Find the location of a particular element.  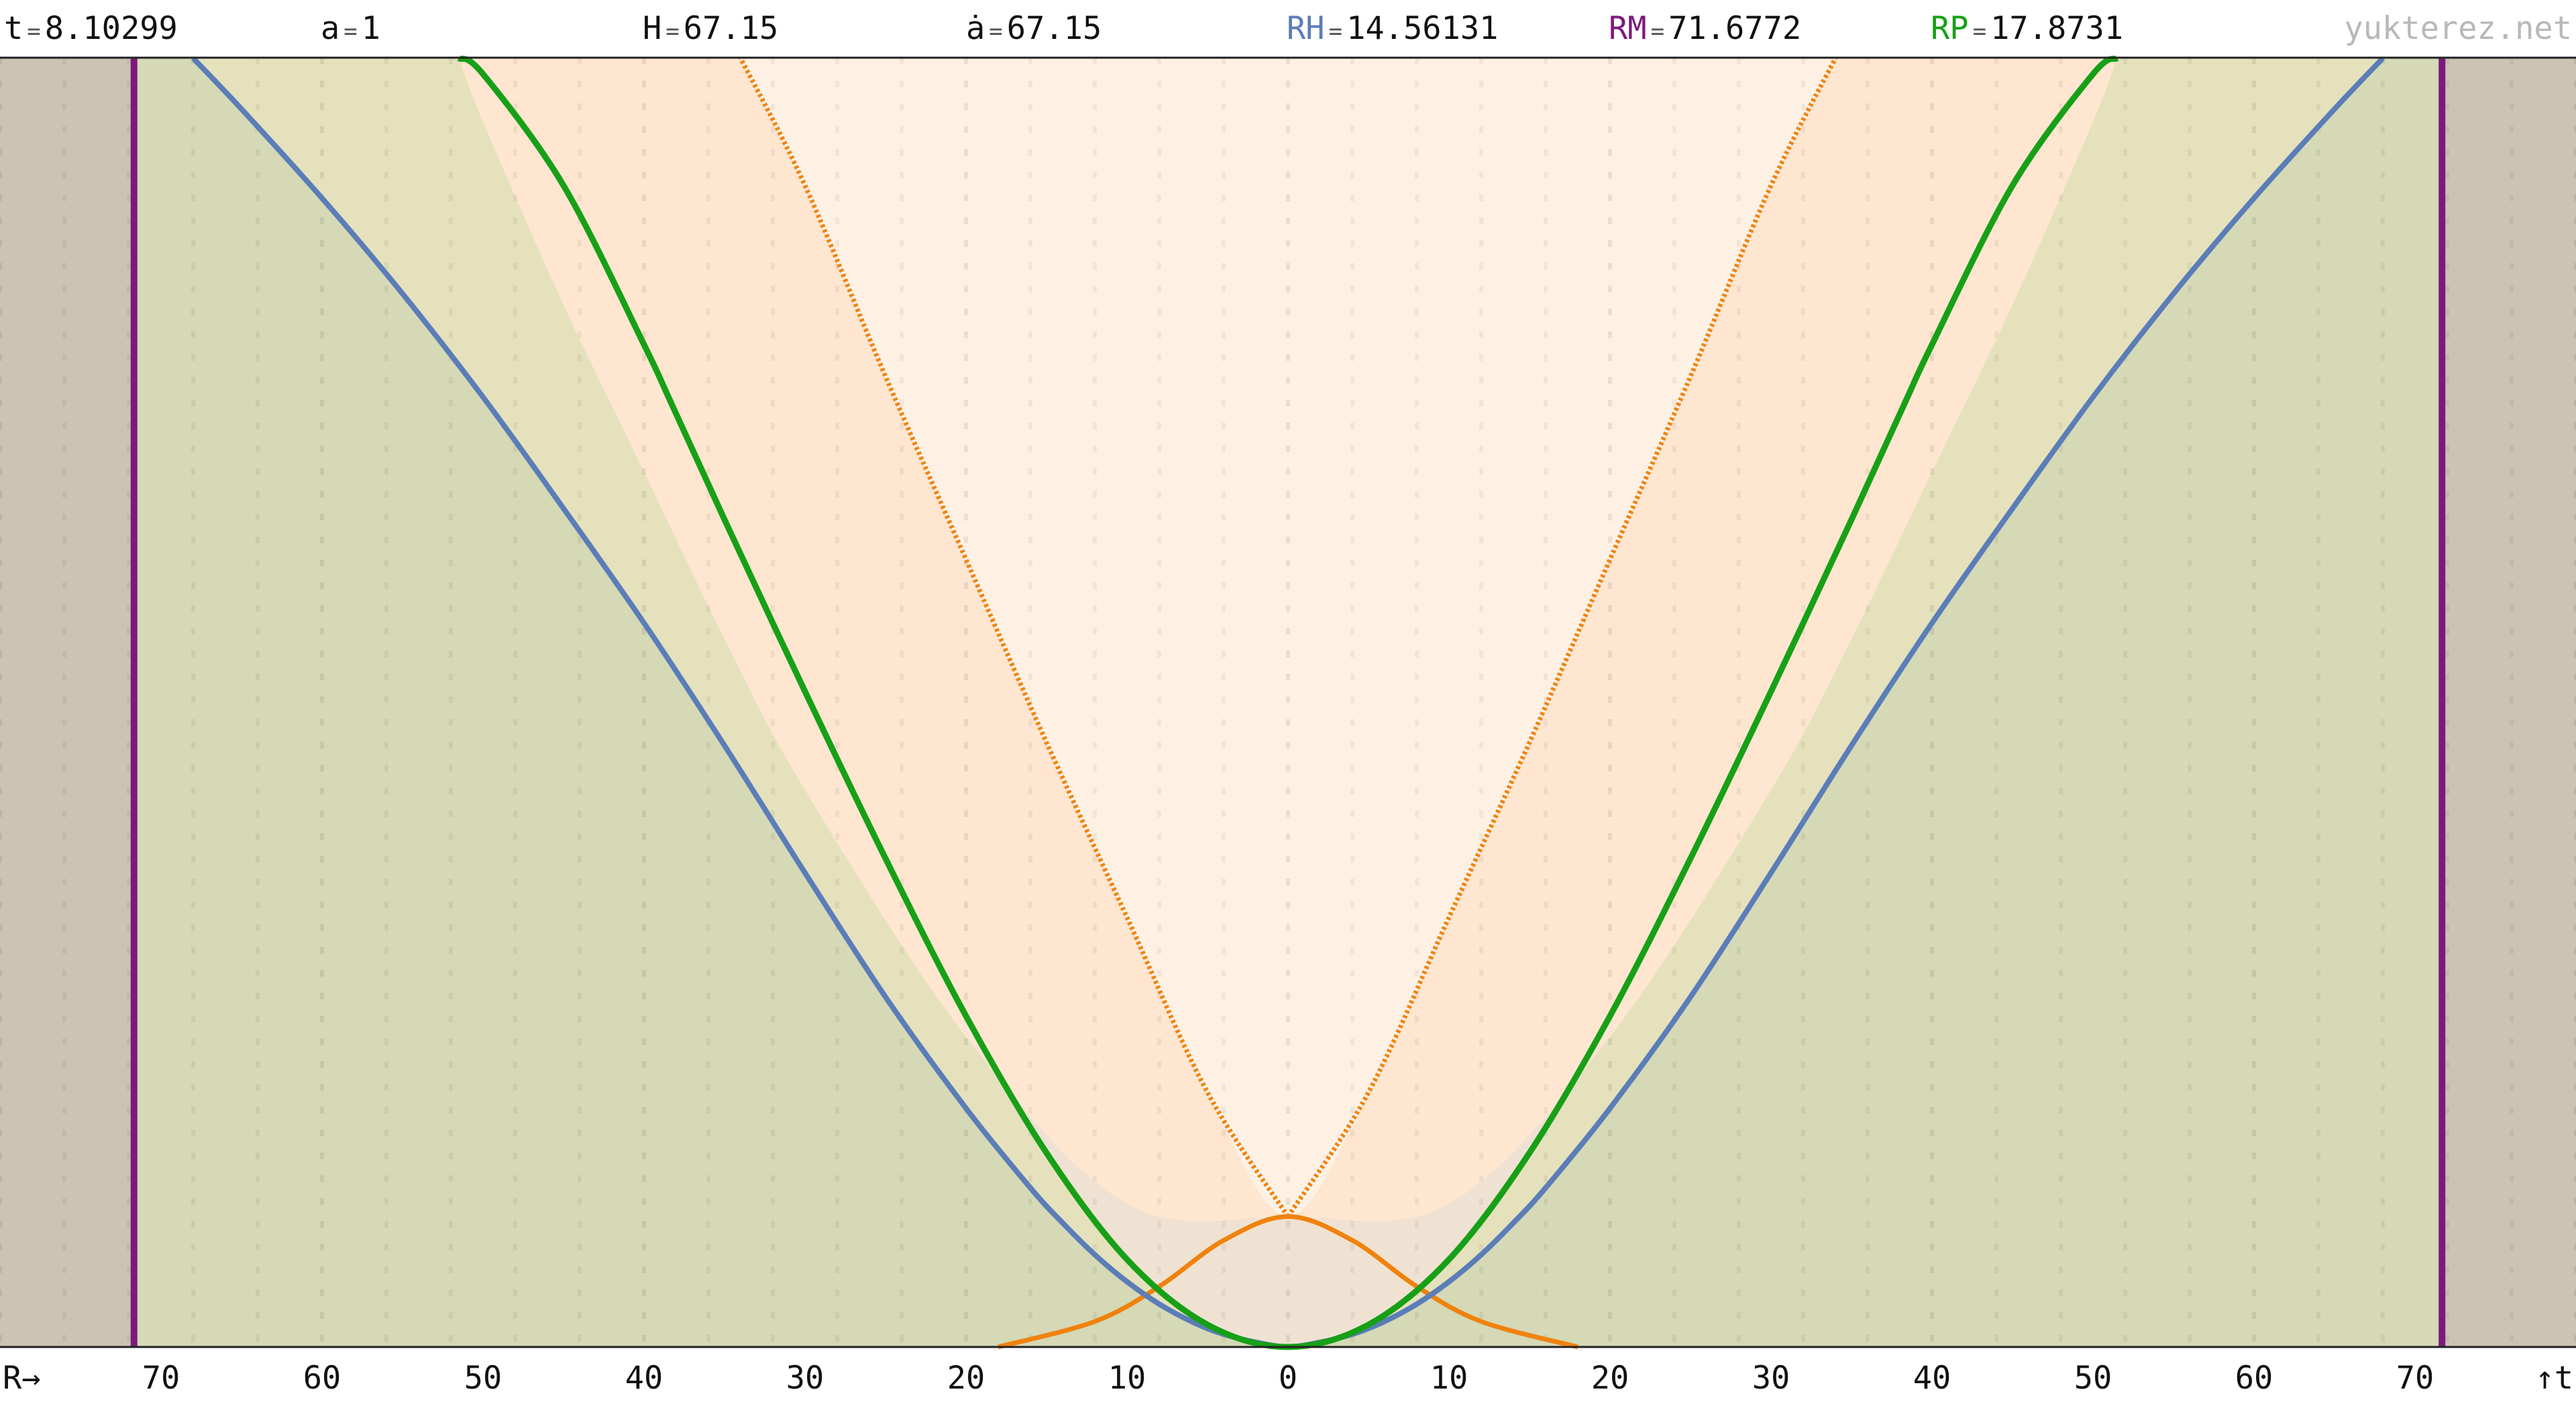

readout-max-radius-symbol: RM is located at coordinates (1628, 28).